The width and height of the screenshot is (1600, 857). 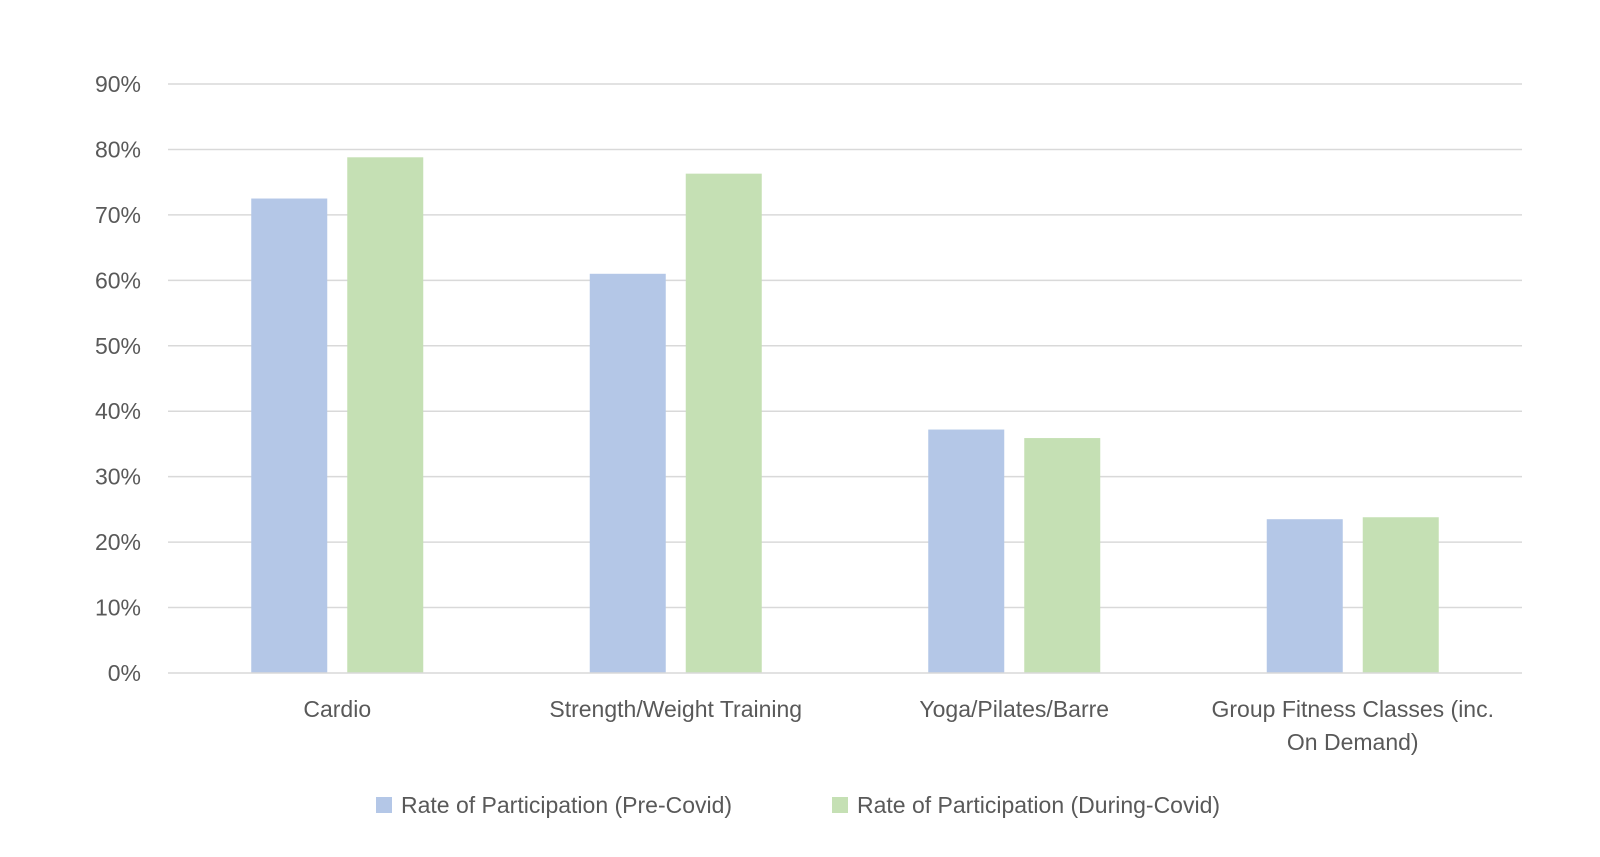 I want to click on x-category-label: Cardio, so click(x=337, y=709).